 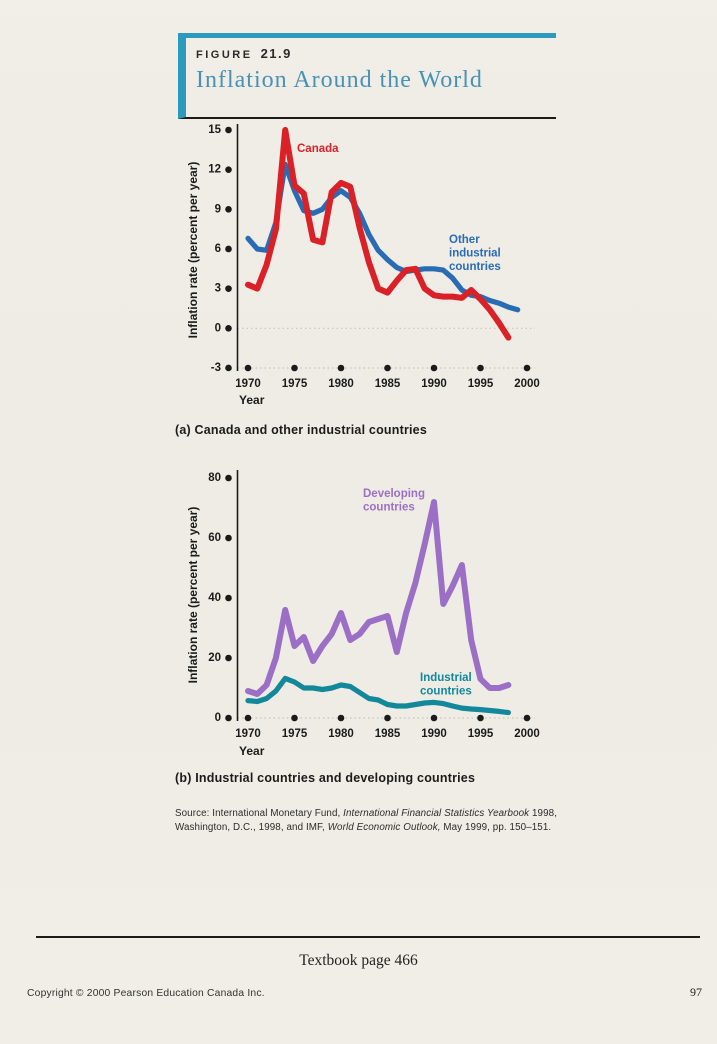 What do you see at coordinates (696, 992) in the screenshot?
I see `page-number: 97` at bounding box center [696, 992].